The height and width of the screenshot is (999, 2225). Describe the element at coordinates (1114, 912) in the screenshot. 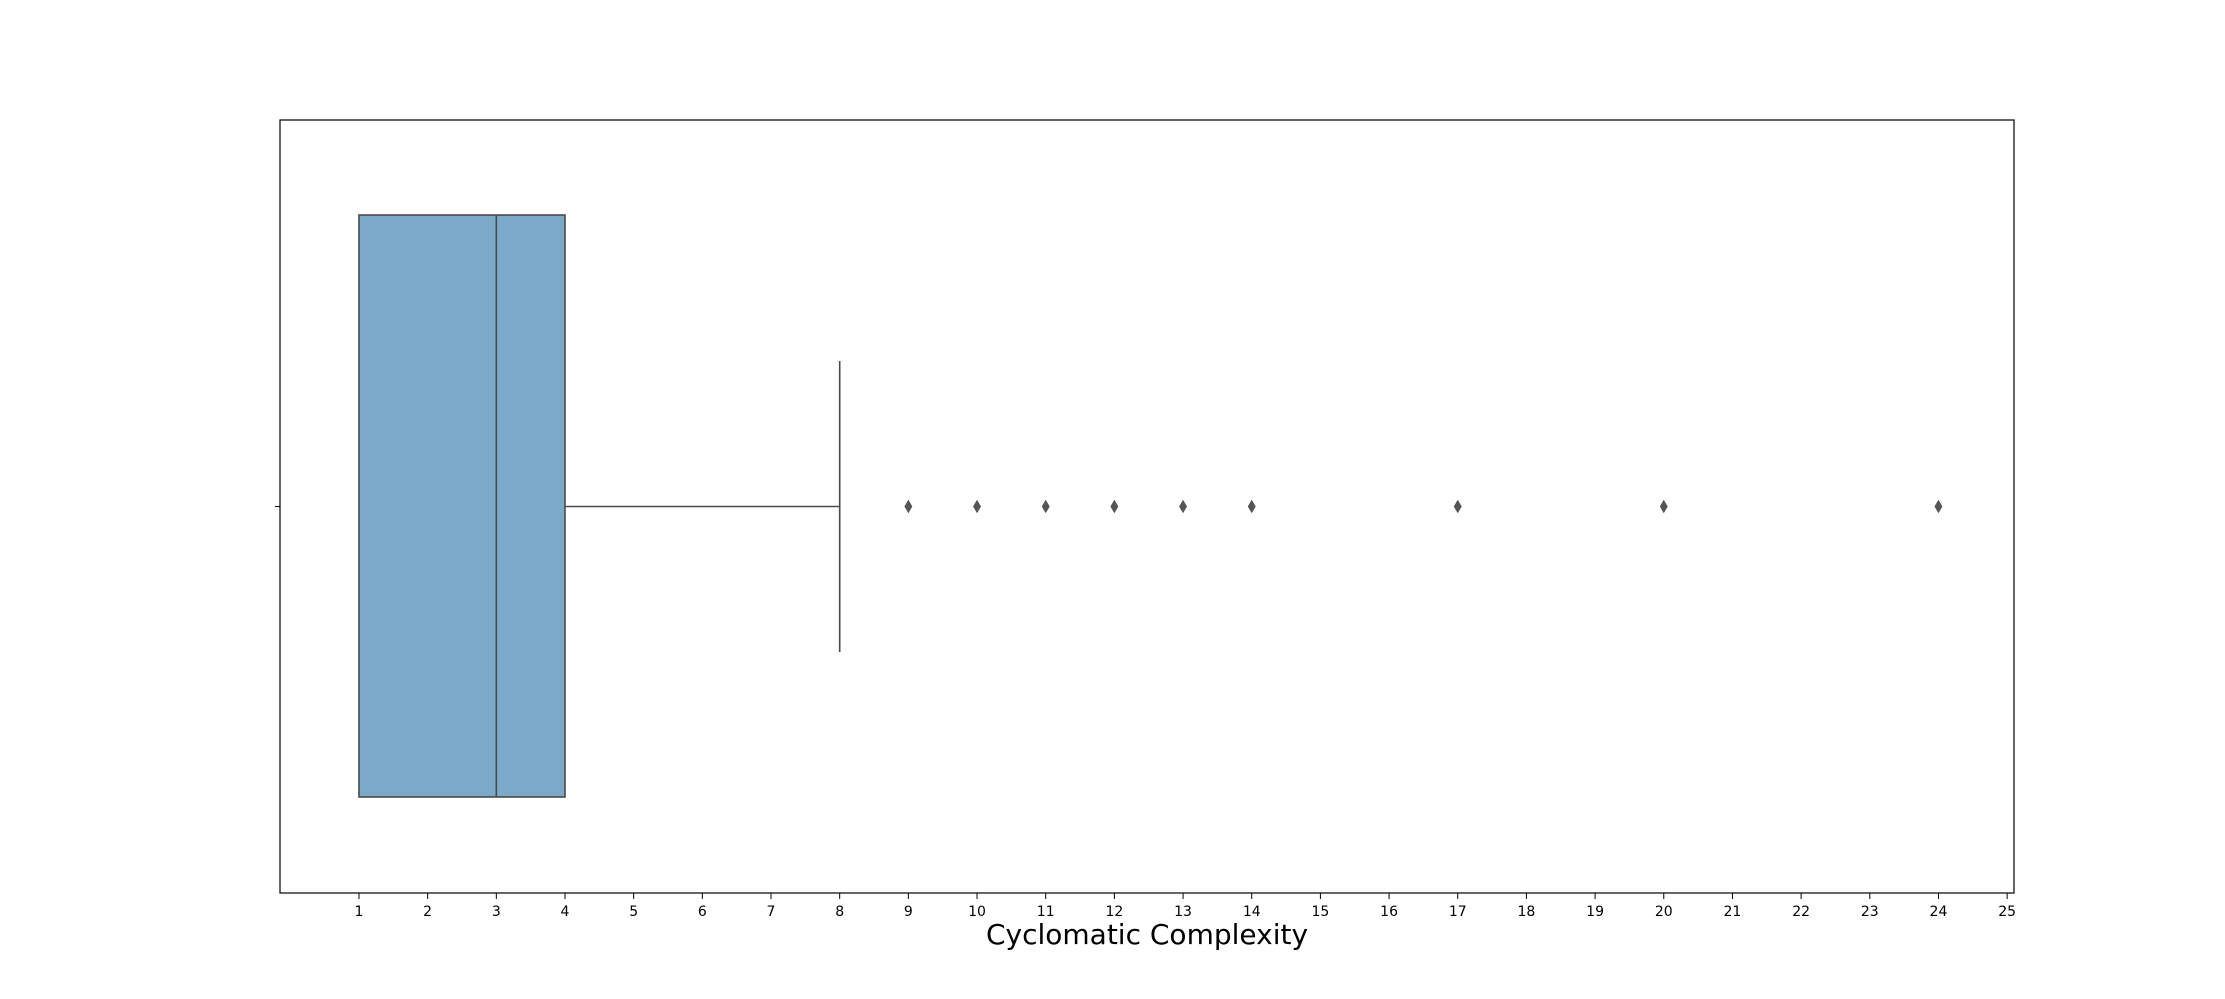

I see `x-tick-label: 12` at that location.